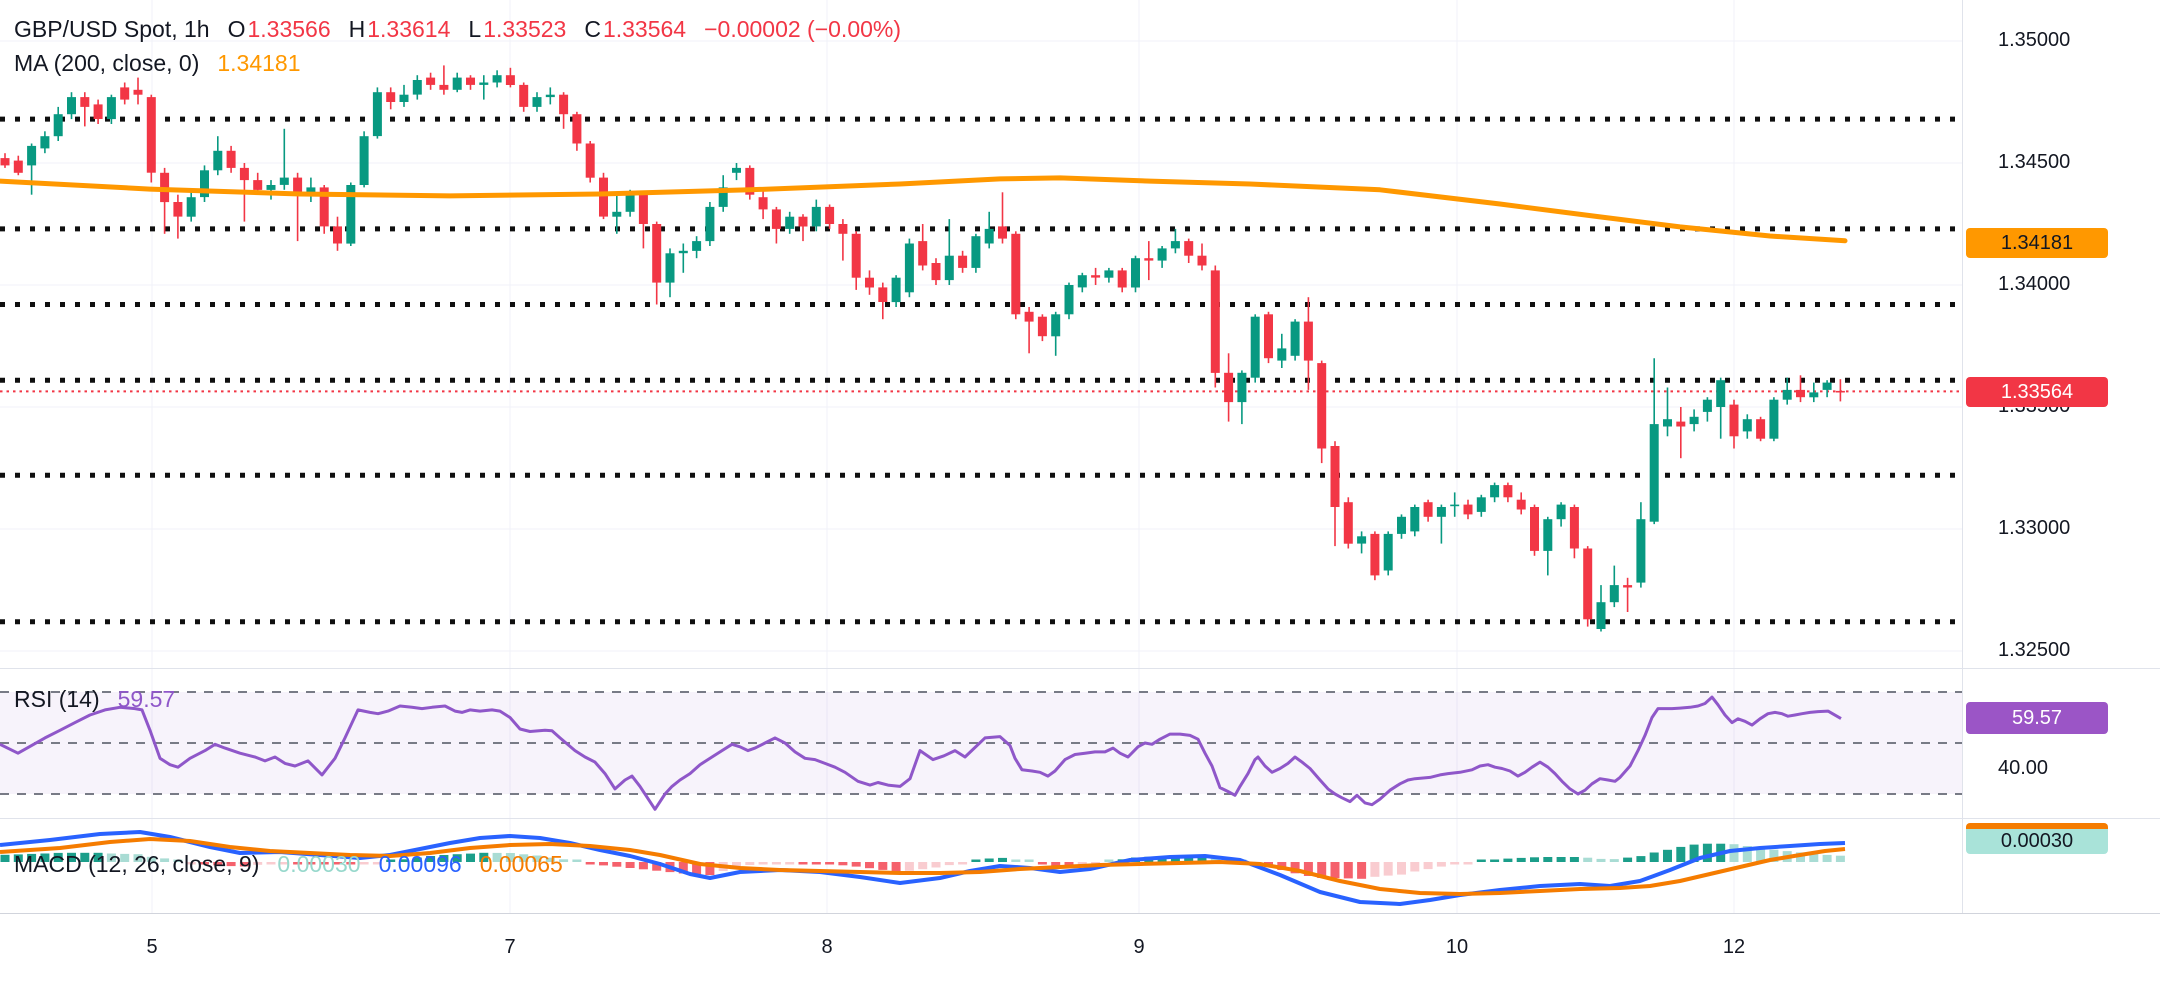 The width and height of the screenshot is (2160, 986). What do you see at coordinates (137, 864) in the screenshot?
I see `macd-label: MACD (12, 26, close, 9)` at bounding box center [137, 864].